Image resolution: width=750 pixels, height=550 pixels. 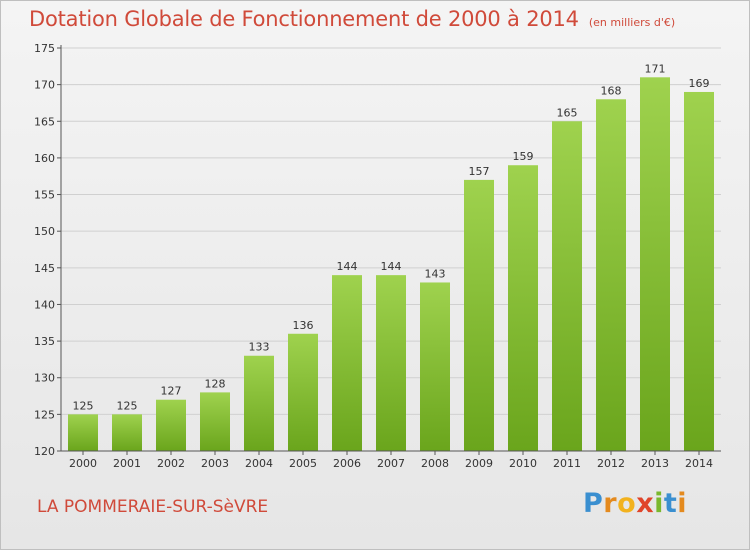 What do you see at coordinates (699, 271) in the screenshot?
I see `bar-2014` at bounding box center [699, 271].